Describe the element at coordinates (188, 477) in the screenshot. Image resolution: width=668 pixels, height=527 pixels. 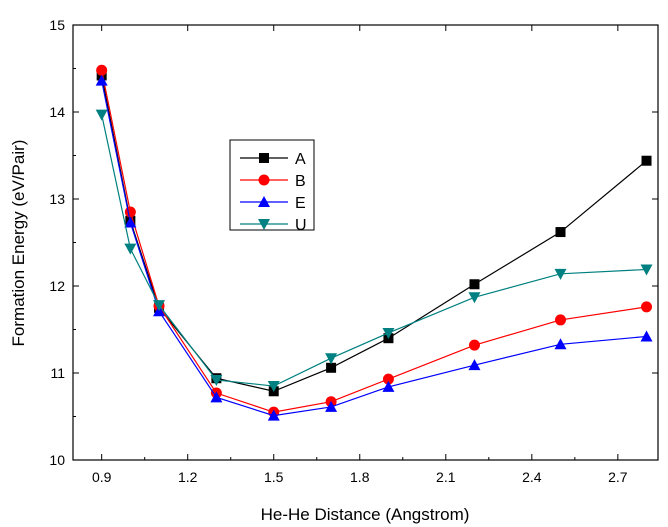
I see `x-tick-label: 1.2` at that location.